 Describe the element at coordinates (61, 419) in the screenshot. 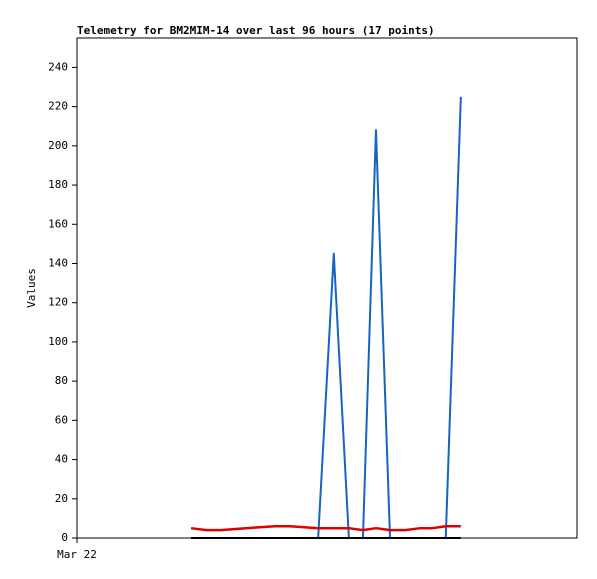

I see `y-tick-label: 60` at that location.